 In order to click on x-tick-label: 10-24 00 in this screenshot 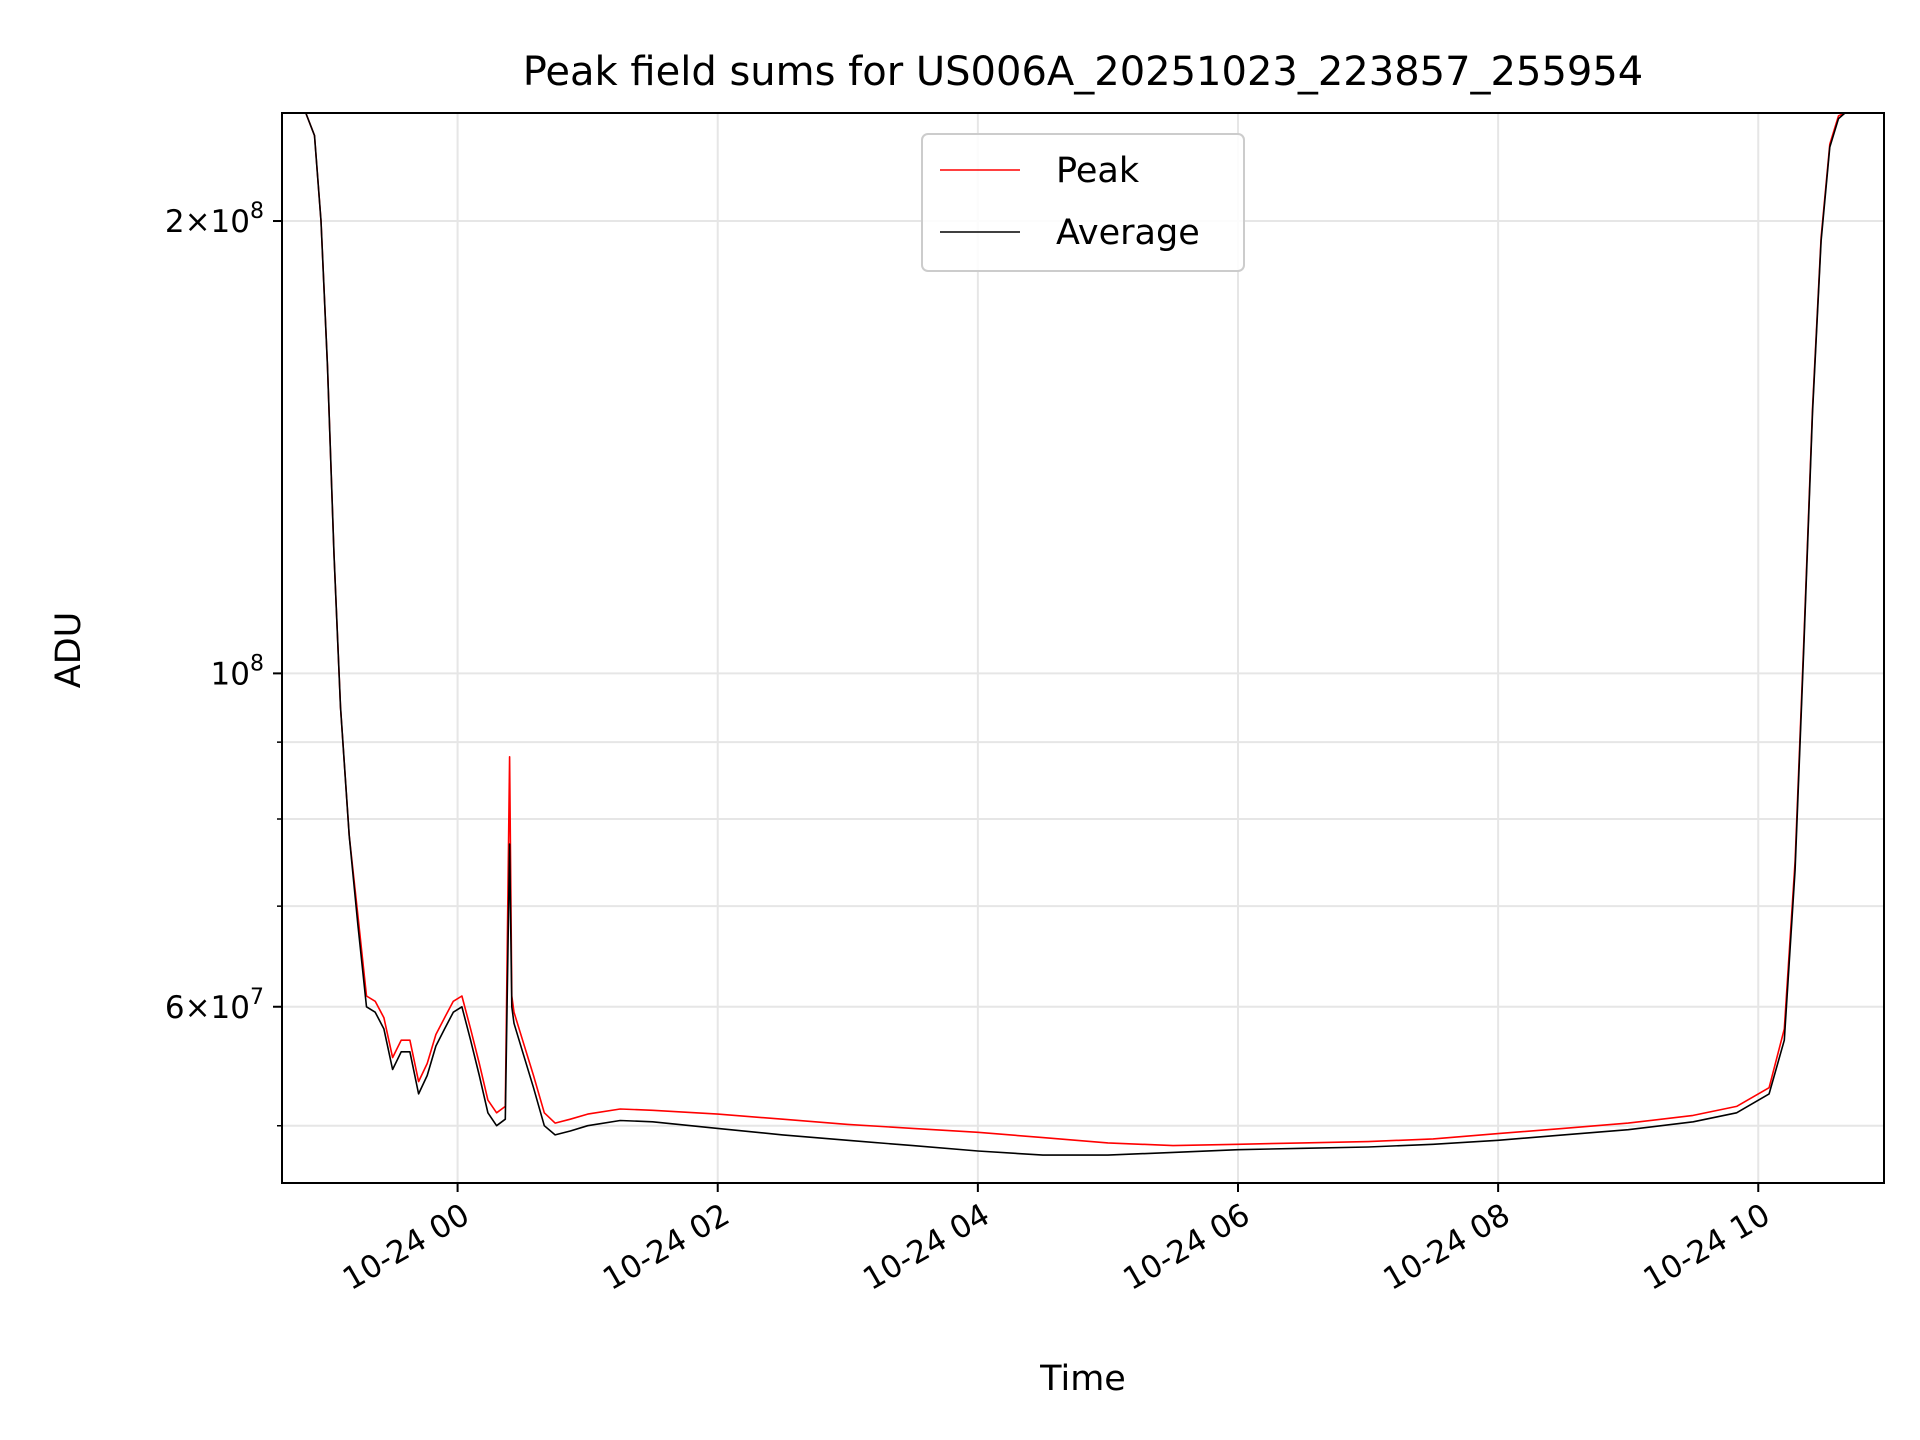, I will do `click(406, 1247)`.